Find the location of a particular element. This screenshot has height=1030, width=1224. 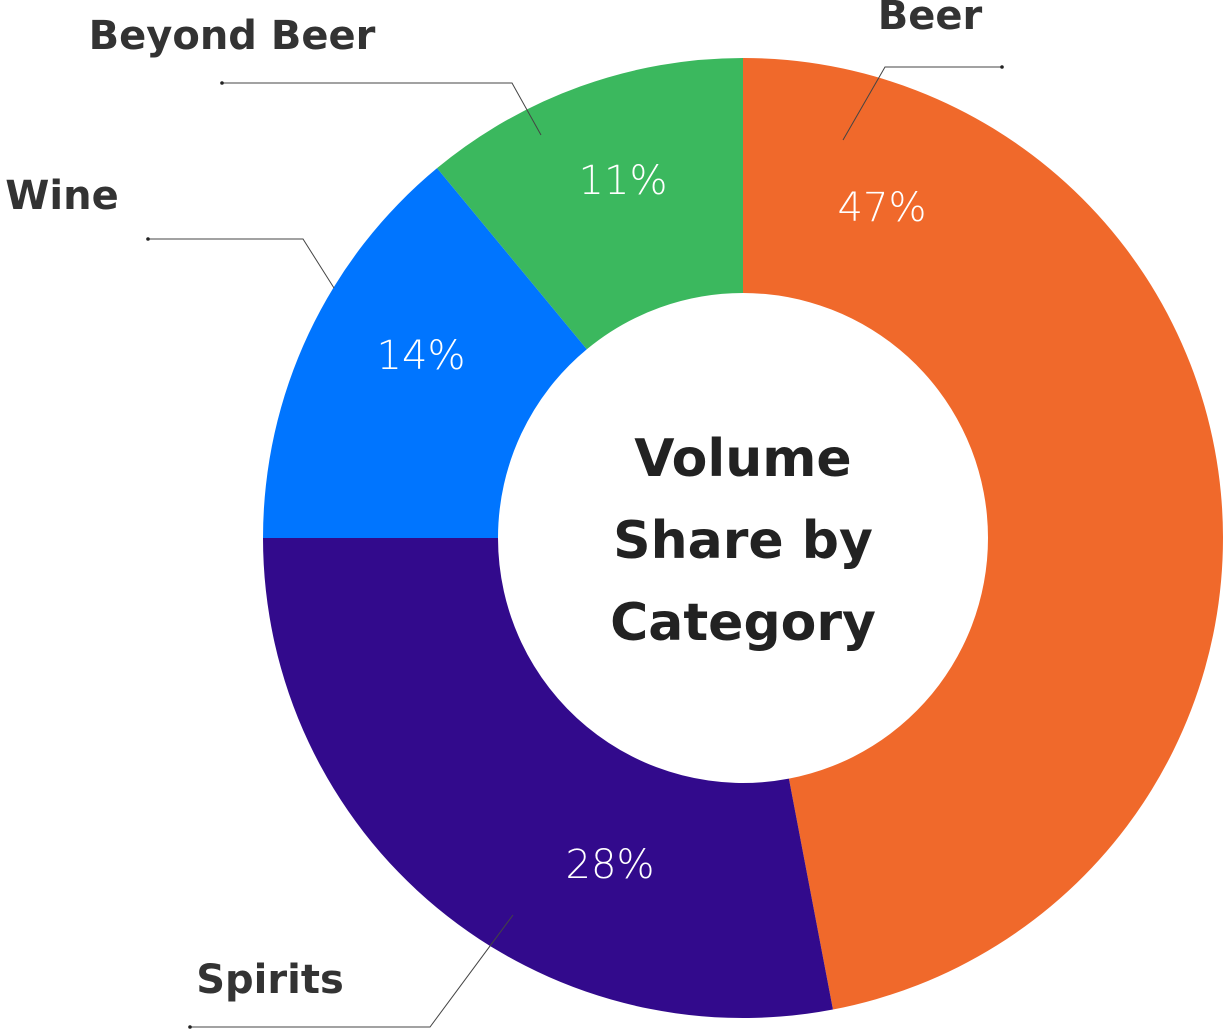

category-label: Wine is located at coordinates (61, 196).